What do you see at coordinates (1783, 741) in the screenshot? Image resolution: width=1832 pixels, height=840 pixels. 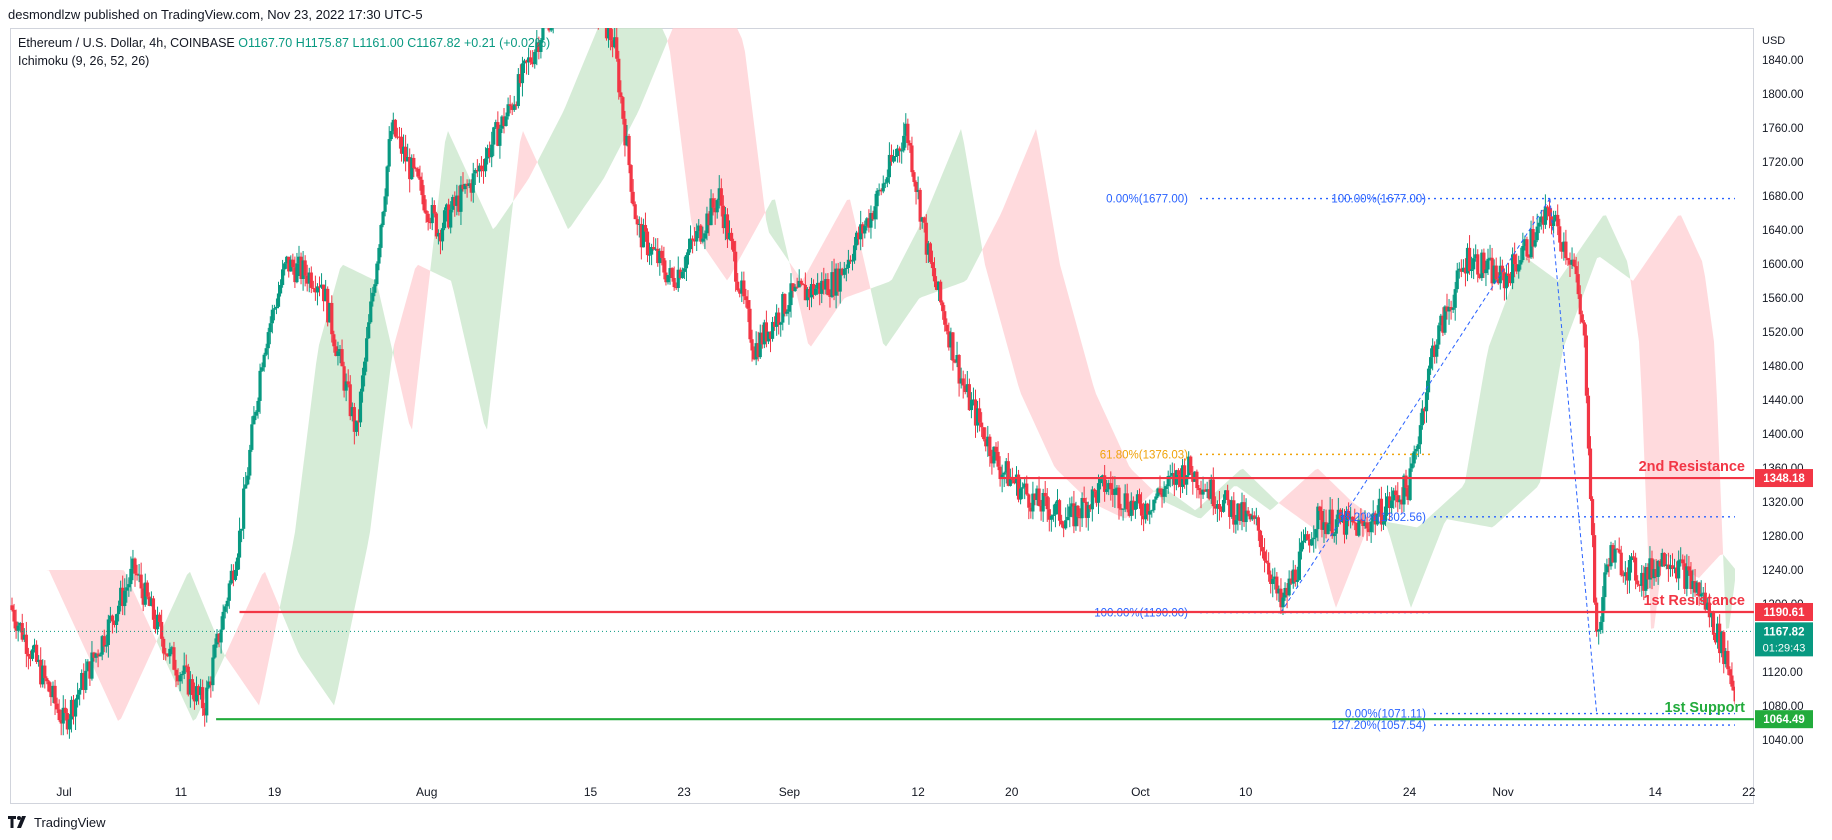 I see `y-tick-label: 1040.00` at bounding box center [1783, 741].